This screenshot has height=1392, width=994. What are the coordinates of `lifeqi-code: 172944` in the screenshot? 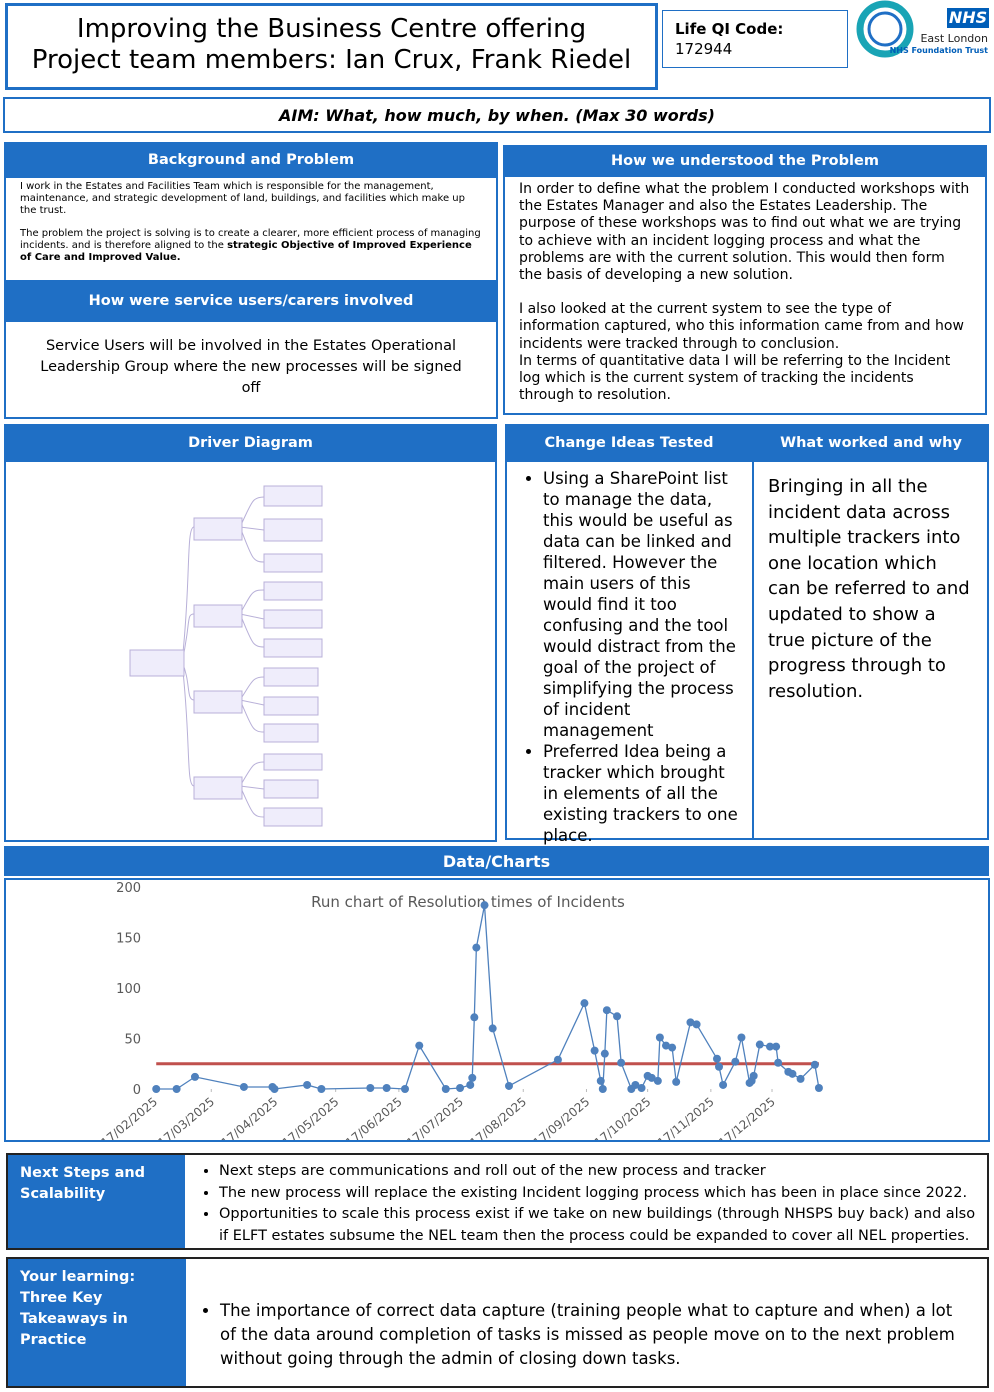 It's located at (704, 49).